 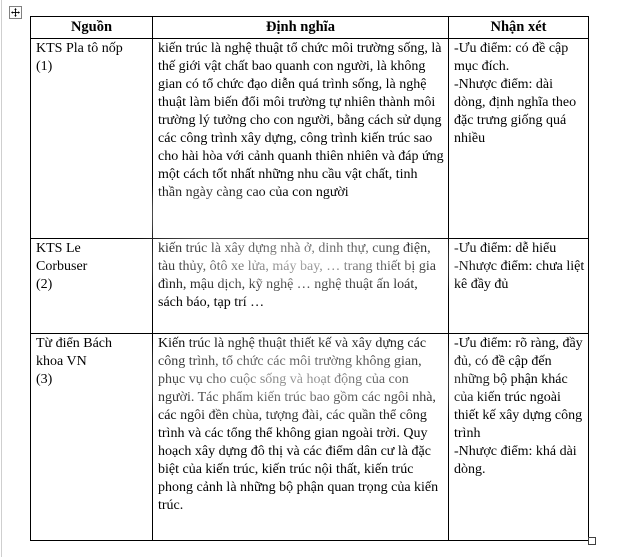 I want to click on cell-source: Từ điển Bách khoa VN (3), so click(x=91, y=437).